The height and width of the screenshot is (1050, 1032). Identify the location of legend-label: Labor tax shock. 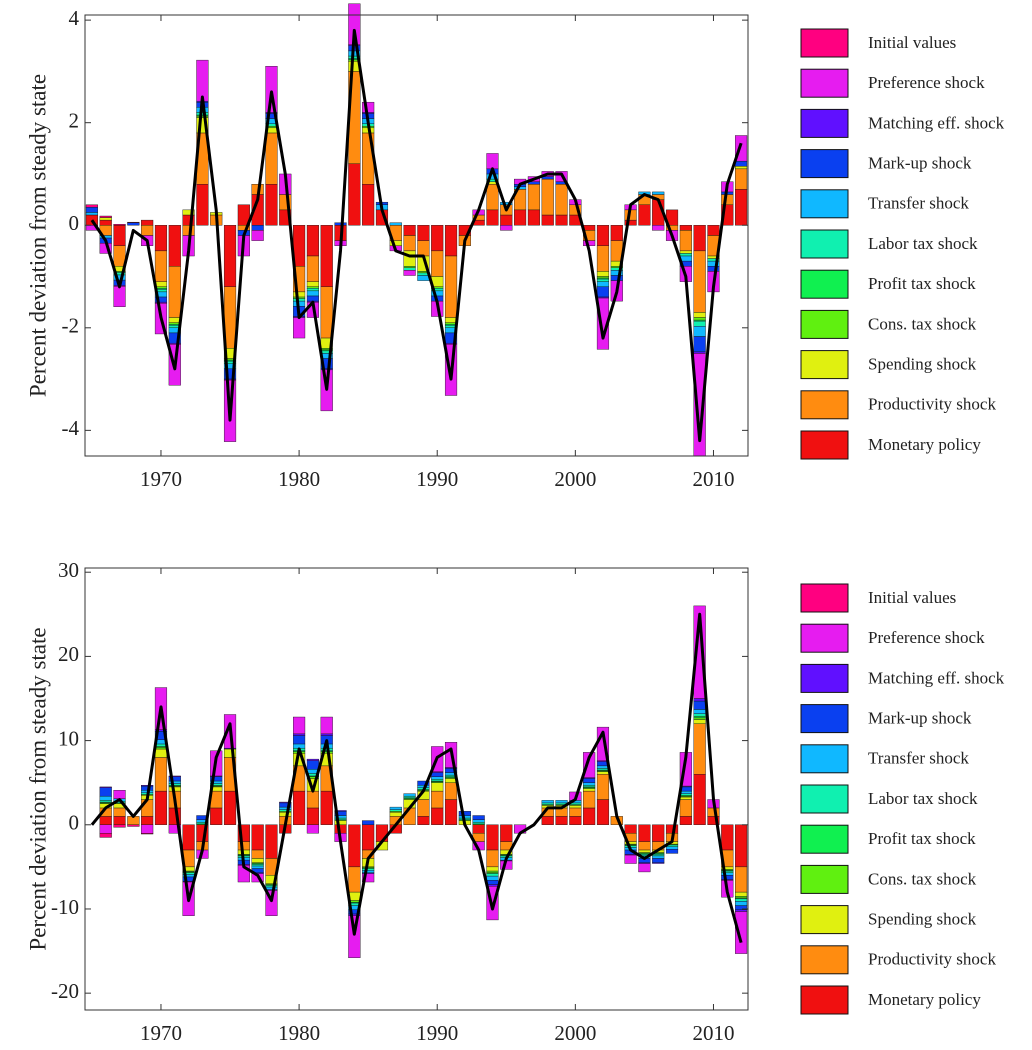
(923, 243).